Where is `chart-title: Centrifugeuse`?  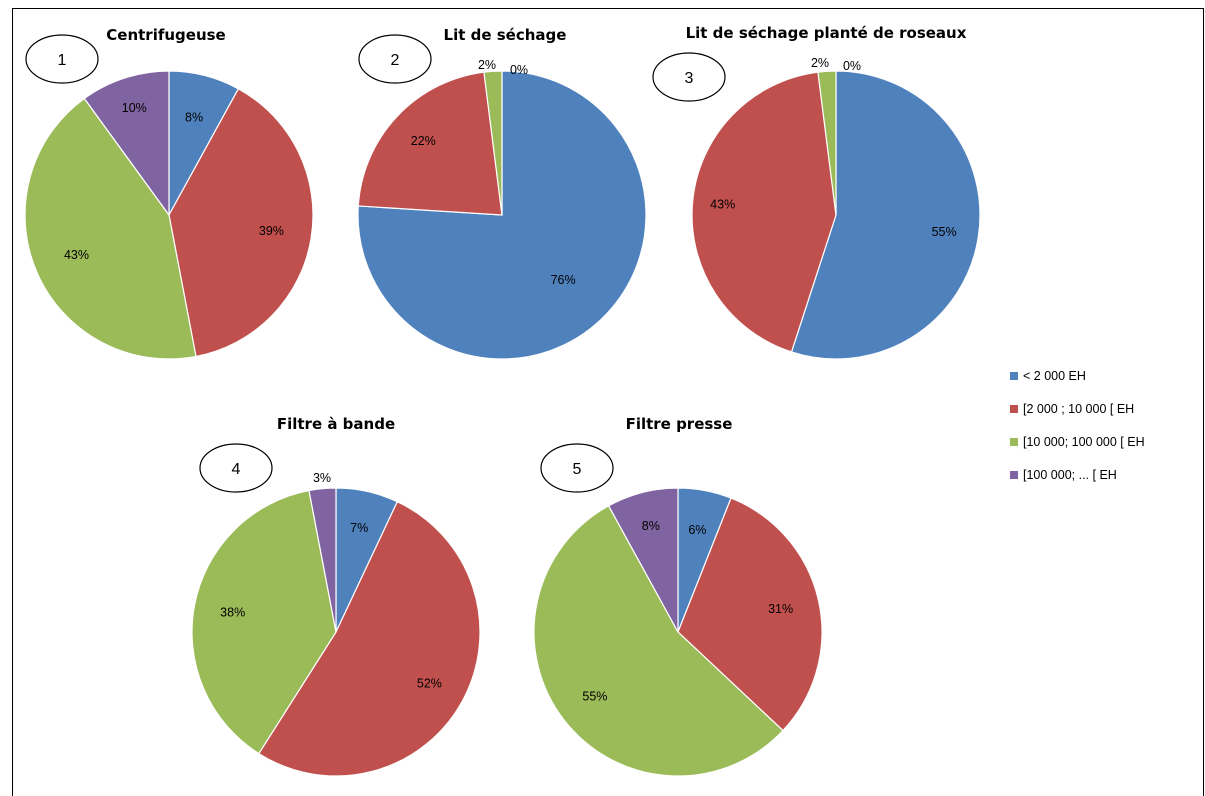
chart-title: Centrifugeuse is located at coordinates (165, 35).